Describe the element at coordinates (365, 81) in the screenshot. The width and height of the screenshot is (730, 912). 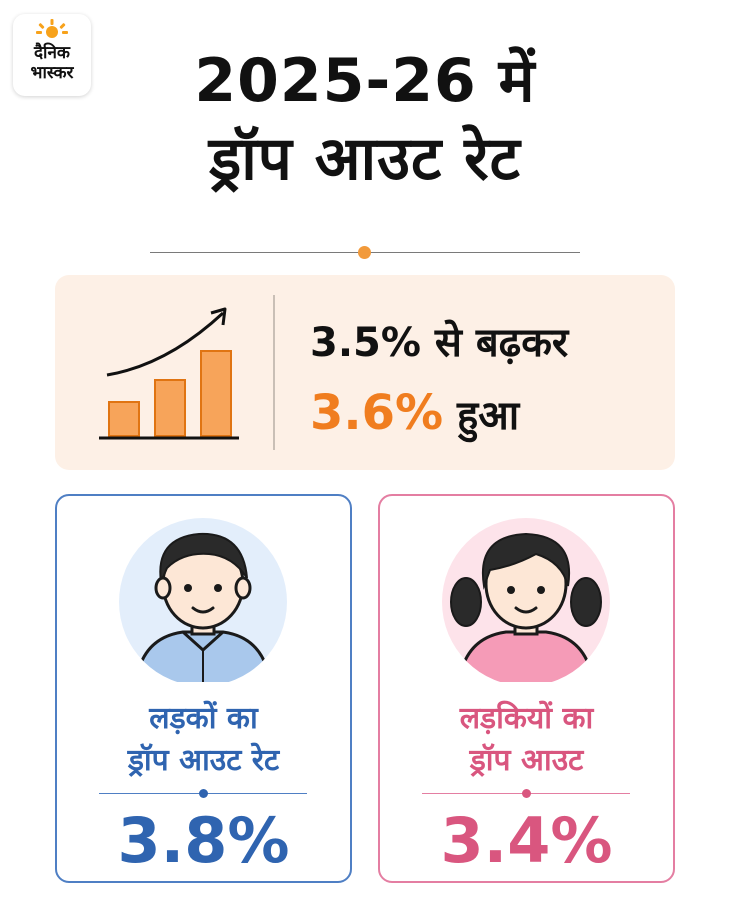
I see `title-line-1: 2025-26 में` at that location.